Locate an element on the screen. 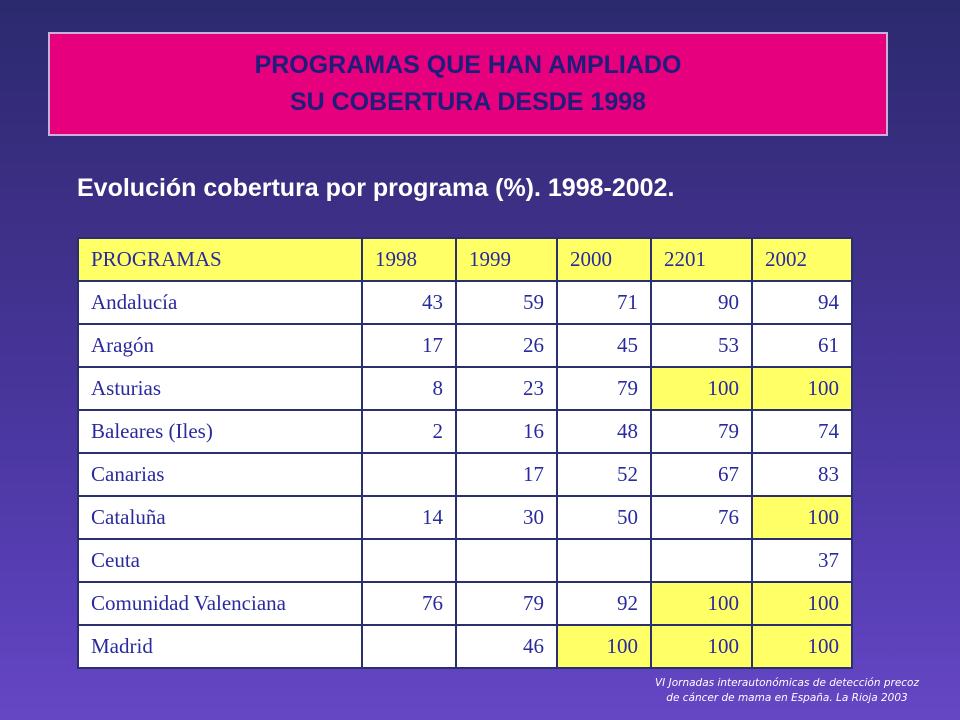 The height and width of the screenshot is (720, 960). coverage-cell: 90 is located at coordinates (701, 302).